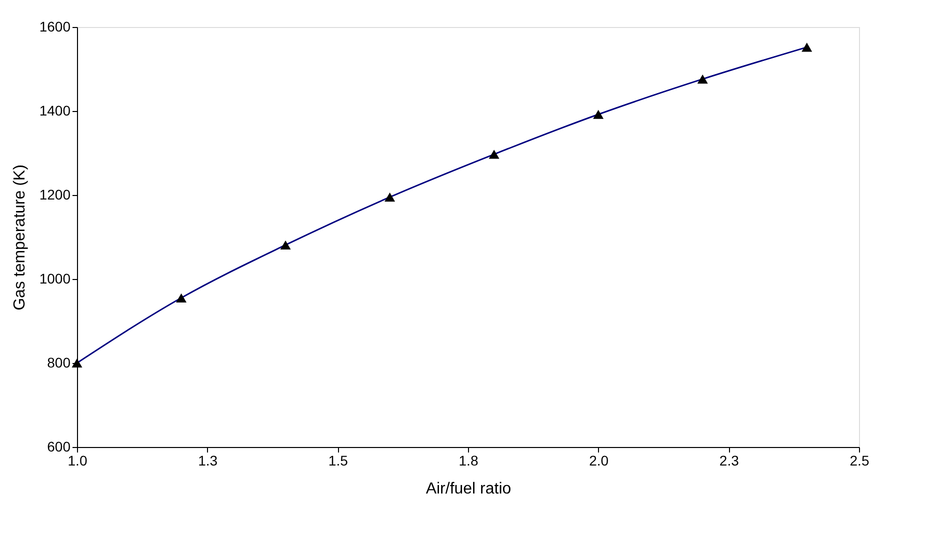  I want to click on x-axis-title: Air/fuel ratio, so click(469, 489).